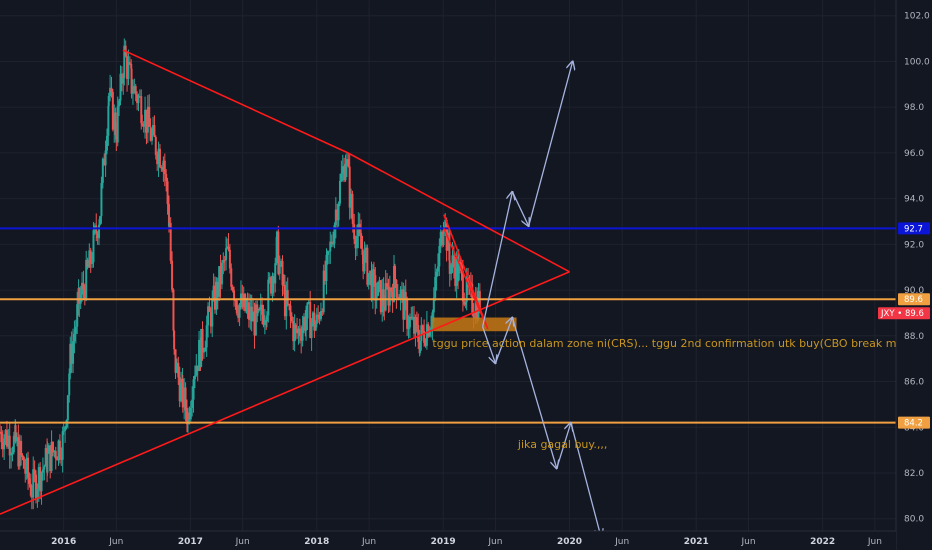 Image resolution: width=932 pixels, height=550 pixels. I want to click on x-tick-label: 2021, so click(696, 542).